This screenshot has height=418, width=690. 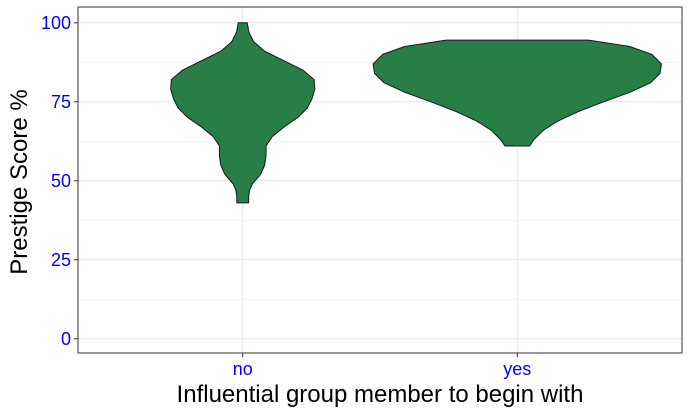 What do you see at coordinates (517, 369) in the screenshot?
I see `x-tick-label: yes` at bounding box center [517, 369].